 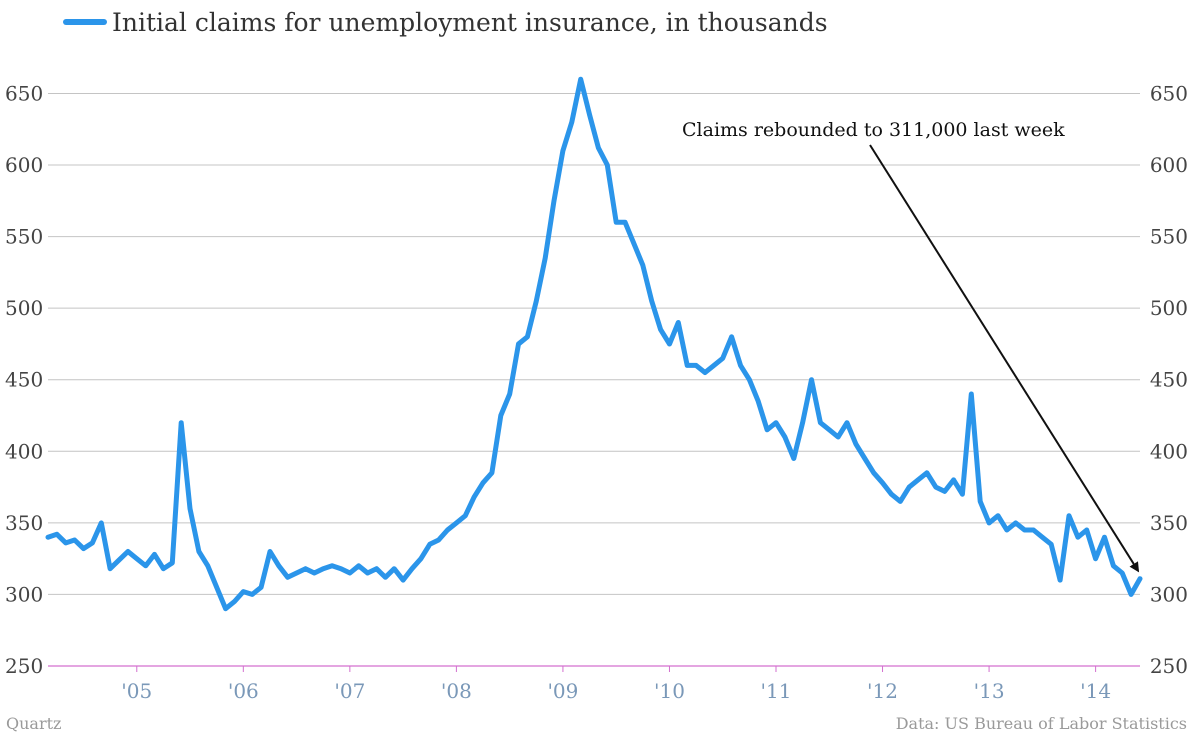 I want to click on y-tick-label-right-300: 300, so click(x=1169, y=594).